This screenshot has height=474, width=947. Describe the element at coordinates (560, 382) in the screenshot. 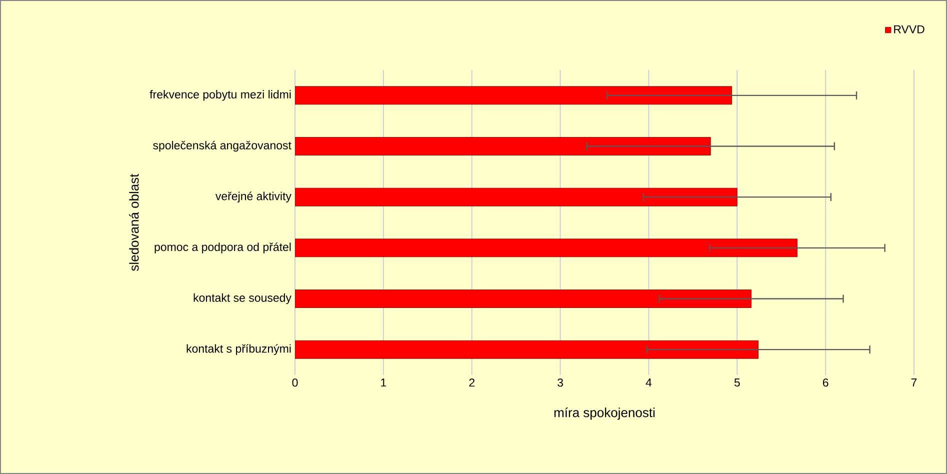

I see `x-tick-label: 3` at that location.